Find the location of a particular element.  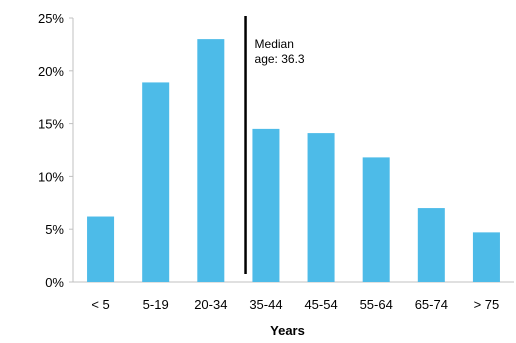

y-tick-label: 25% is located at coordinates (51, 18).